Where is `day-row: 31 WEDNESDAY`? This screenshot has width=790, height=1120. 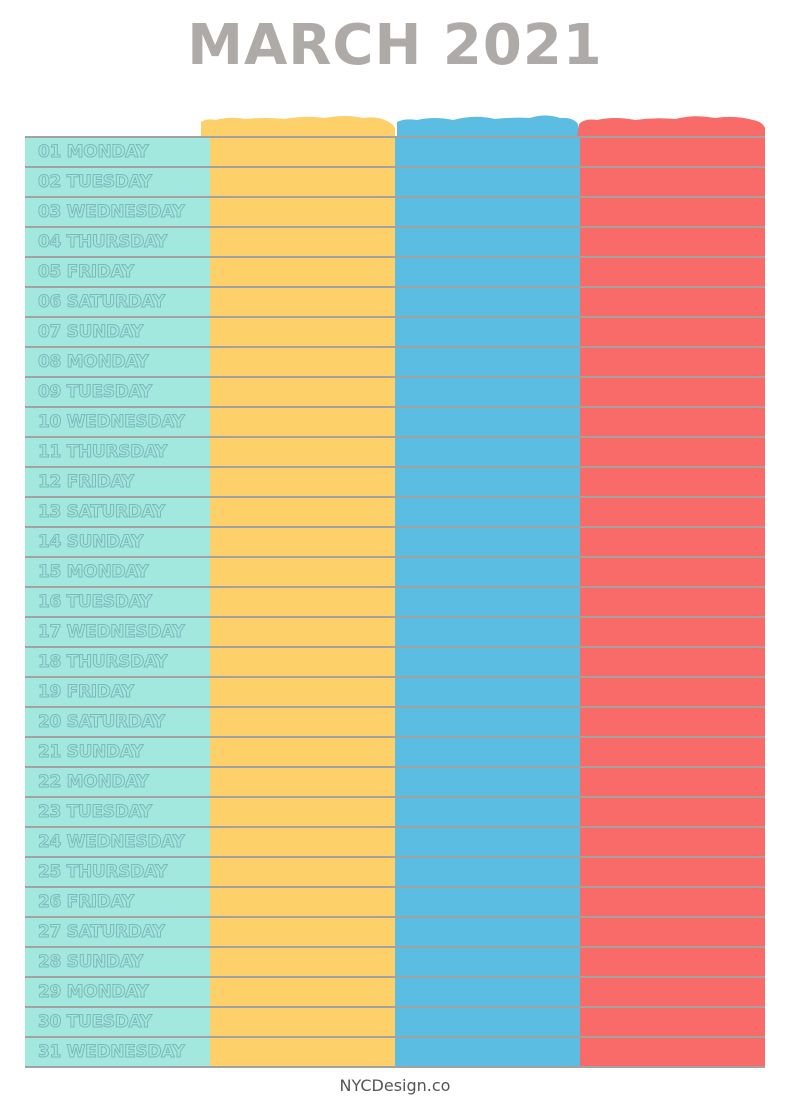
day-row: 31 WEDNESDAY is located at coordinates (395, 1052).